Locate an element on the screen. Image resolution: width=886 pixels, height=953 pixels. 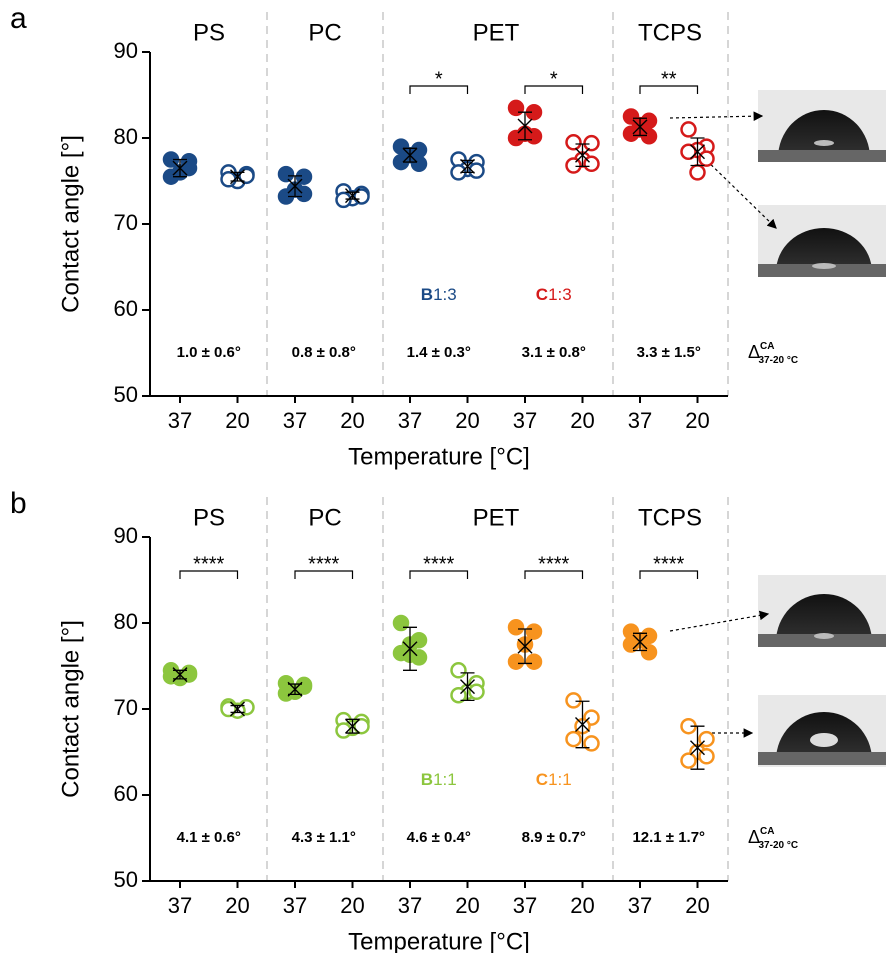
delta-value: 12.1 ± 1.7° is located at coordinates (668, 837).